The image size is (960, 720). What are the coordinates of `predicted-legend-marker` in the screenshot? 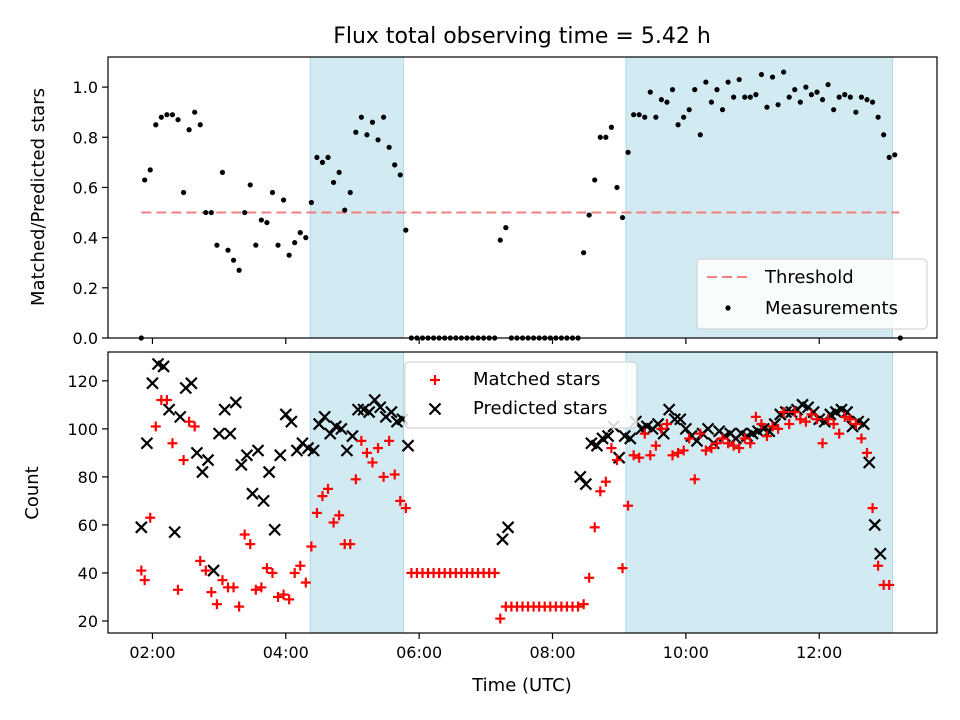 It's located at (435, 409).